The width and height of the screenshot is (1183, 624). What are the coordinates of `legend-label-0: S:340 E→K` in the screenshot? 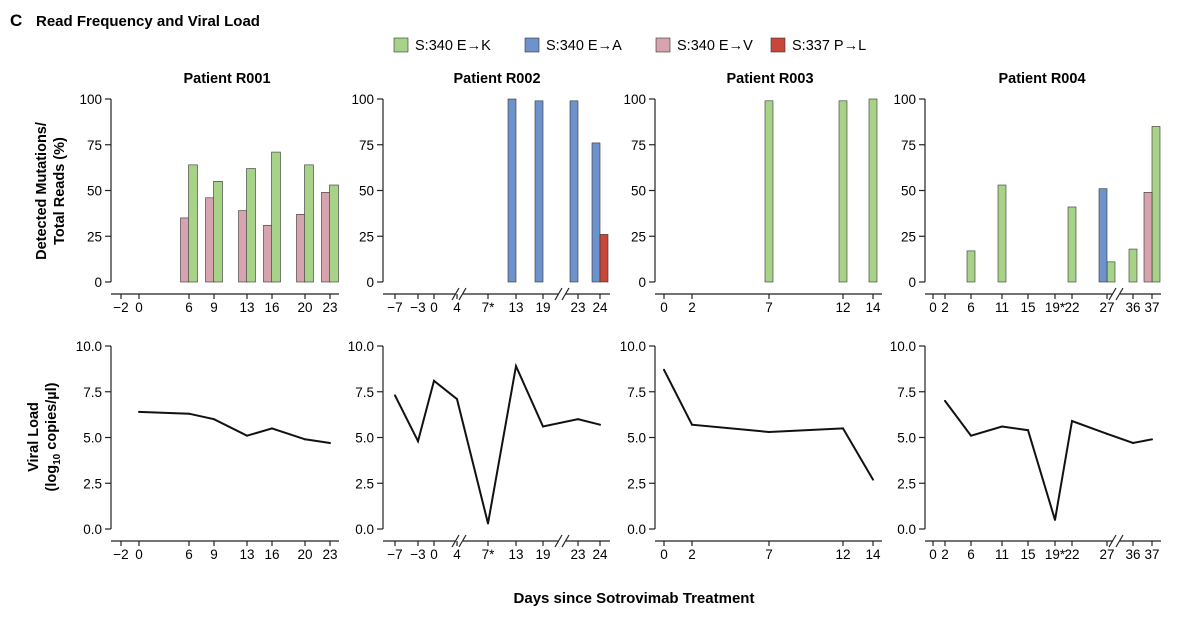 It's located at (453, 46).